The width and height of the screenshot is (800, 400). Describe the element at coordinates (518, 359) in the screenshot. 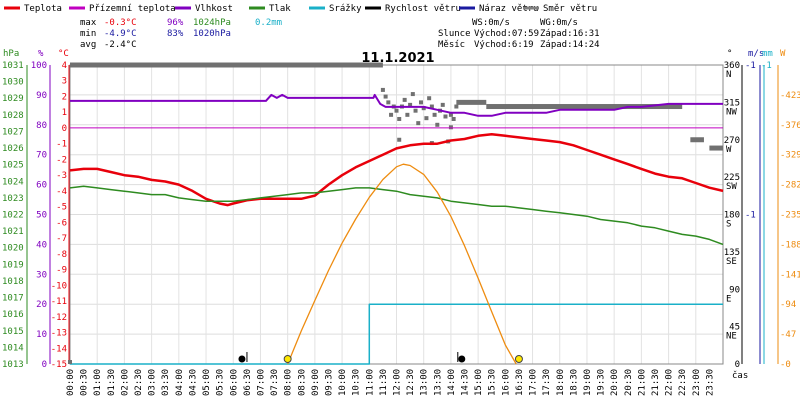

I see `sun-set-marker` at that location.